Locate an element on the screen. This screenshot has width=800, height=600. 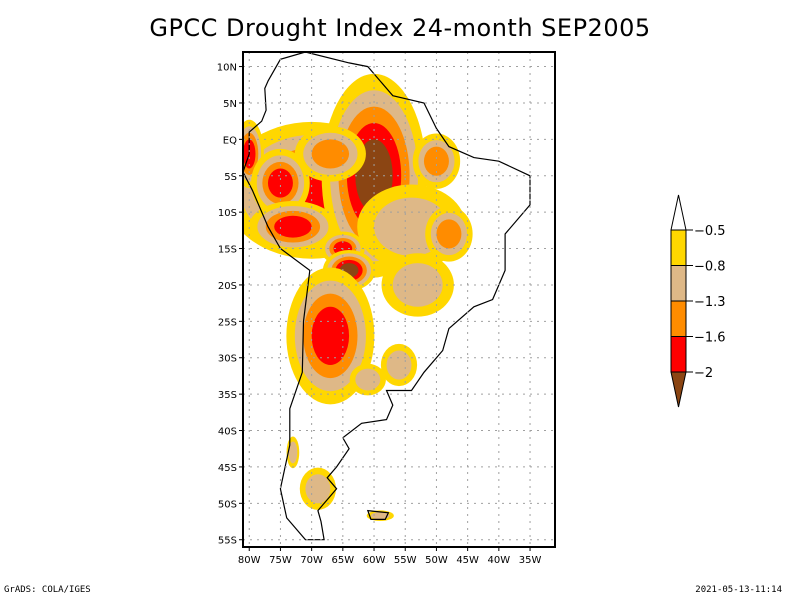
y-tick-label: 50S is located at coordinates (227, 504).